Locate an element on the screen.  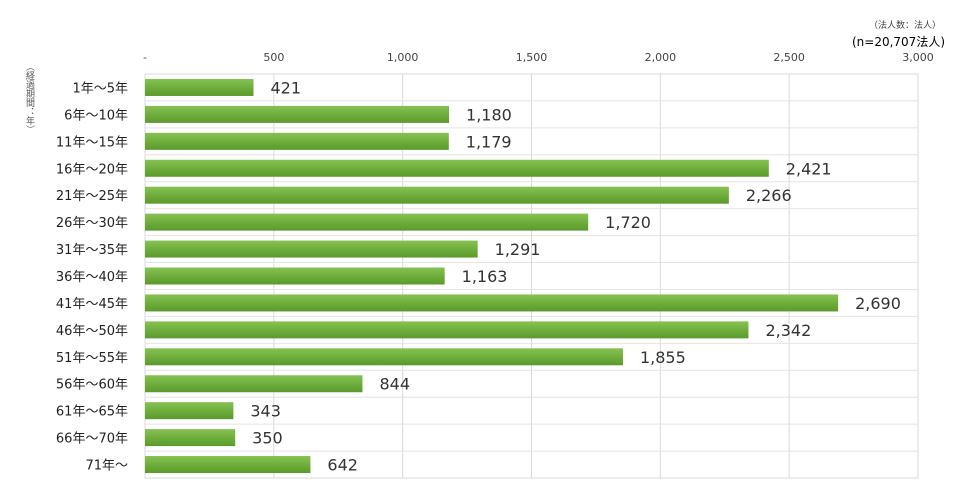
category-label: 46年～50年 is located at coordinates (92, 331).